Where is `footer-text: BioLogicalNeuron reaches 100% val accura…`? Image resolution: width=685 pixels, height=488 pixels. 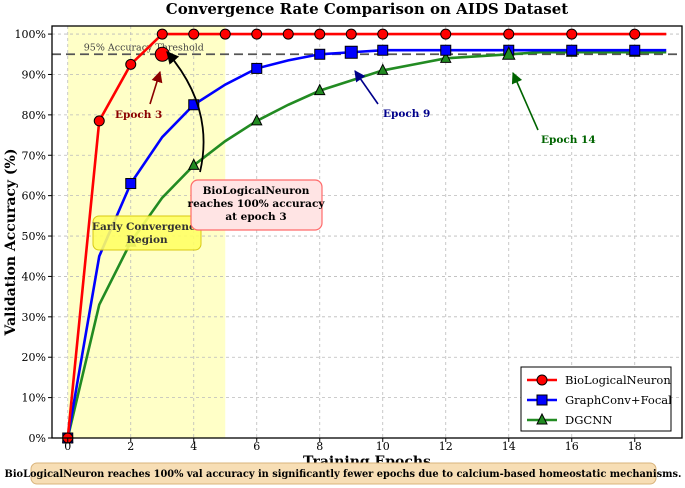
footer-text: BioLogicalNeuron reaches 100% val accura… is located at coordinates (343, 474).